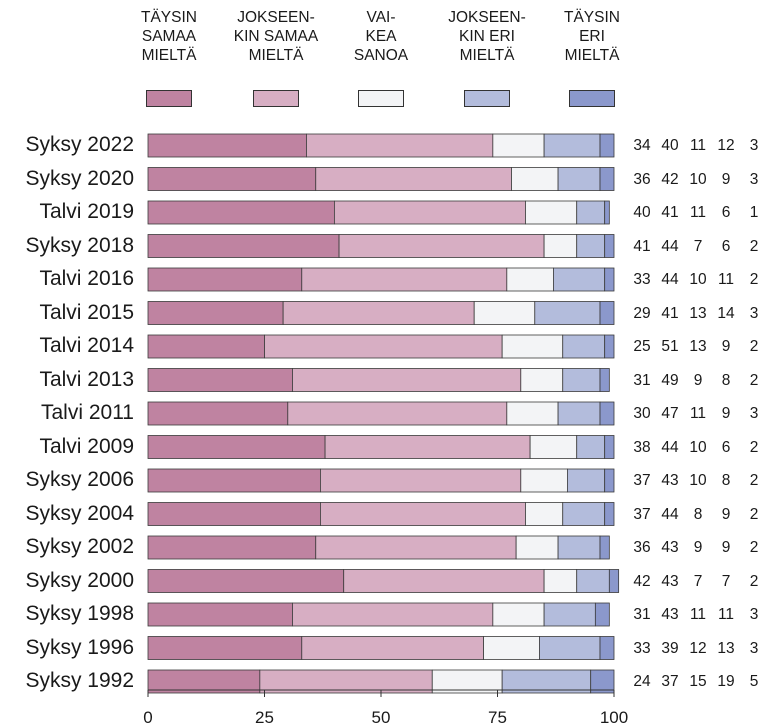 This screenshot has height=728, width=776. I want to click on value-label: 30, so click(642, 413).